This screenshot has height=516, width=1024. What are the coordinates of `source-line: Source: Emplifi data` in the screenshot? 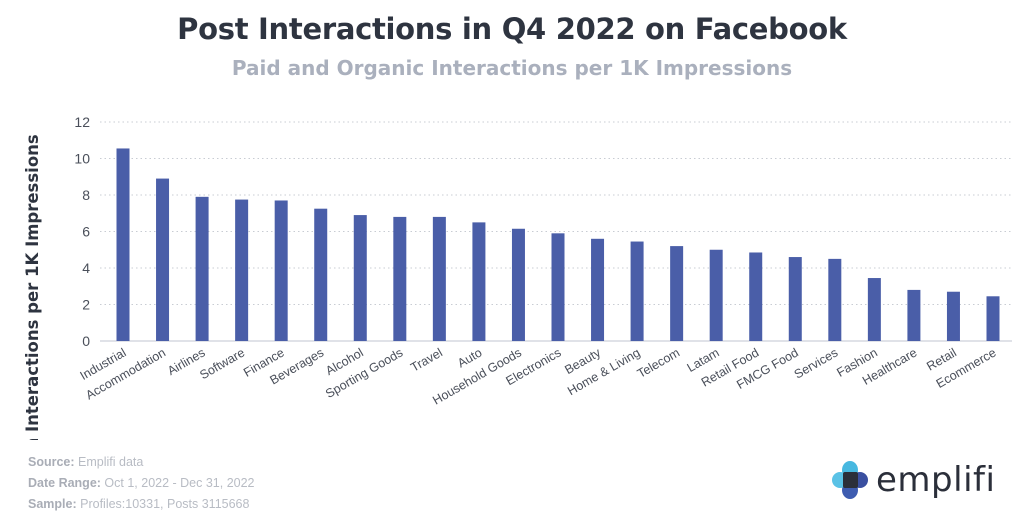 It's located at (141, 462).